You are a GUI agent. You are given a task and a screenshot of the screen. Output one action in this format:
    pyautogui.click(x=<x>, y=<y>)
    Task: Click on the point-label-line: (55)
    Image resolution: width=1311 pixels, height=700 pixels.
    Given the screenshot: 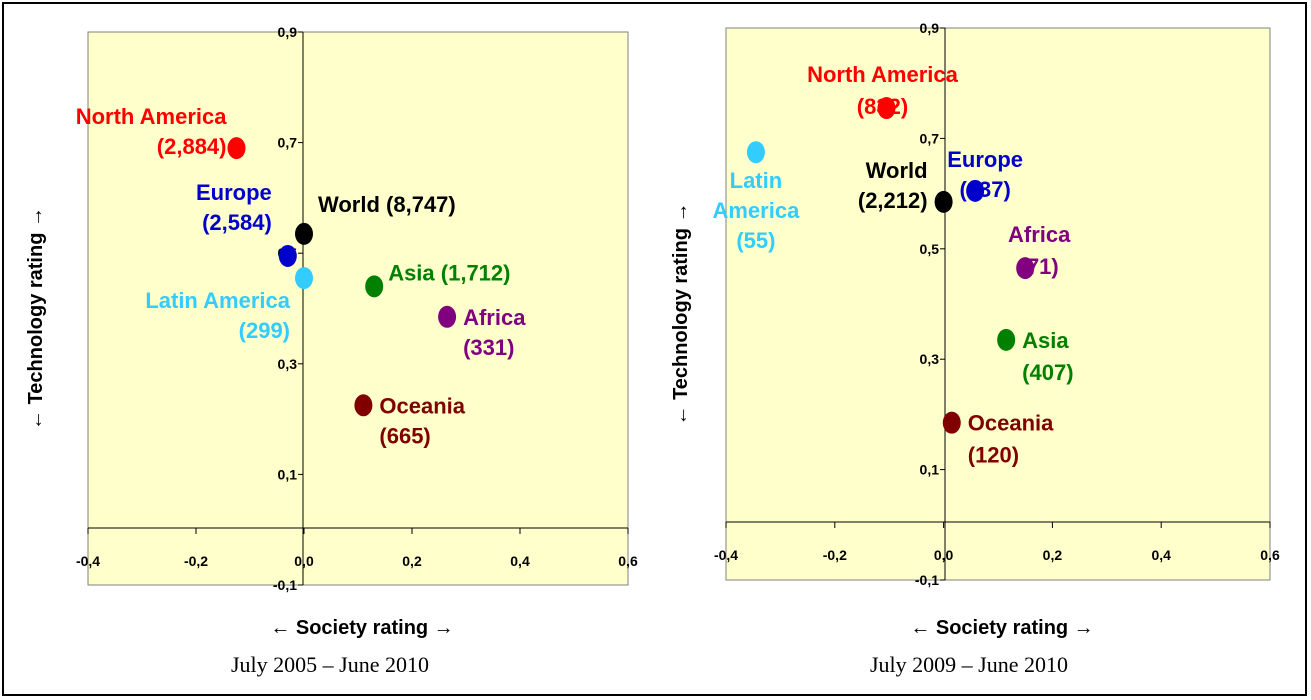 What is the action you would take?
    pyautogui.click(x=755, y=240)
    